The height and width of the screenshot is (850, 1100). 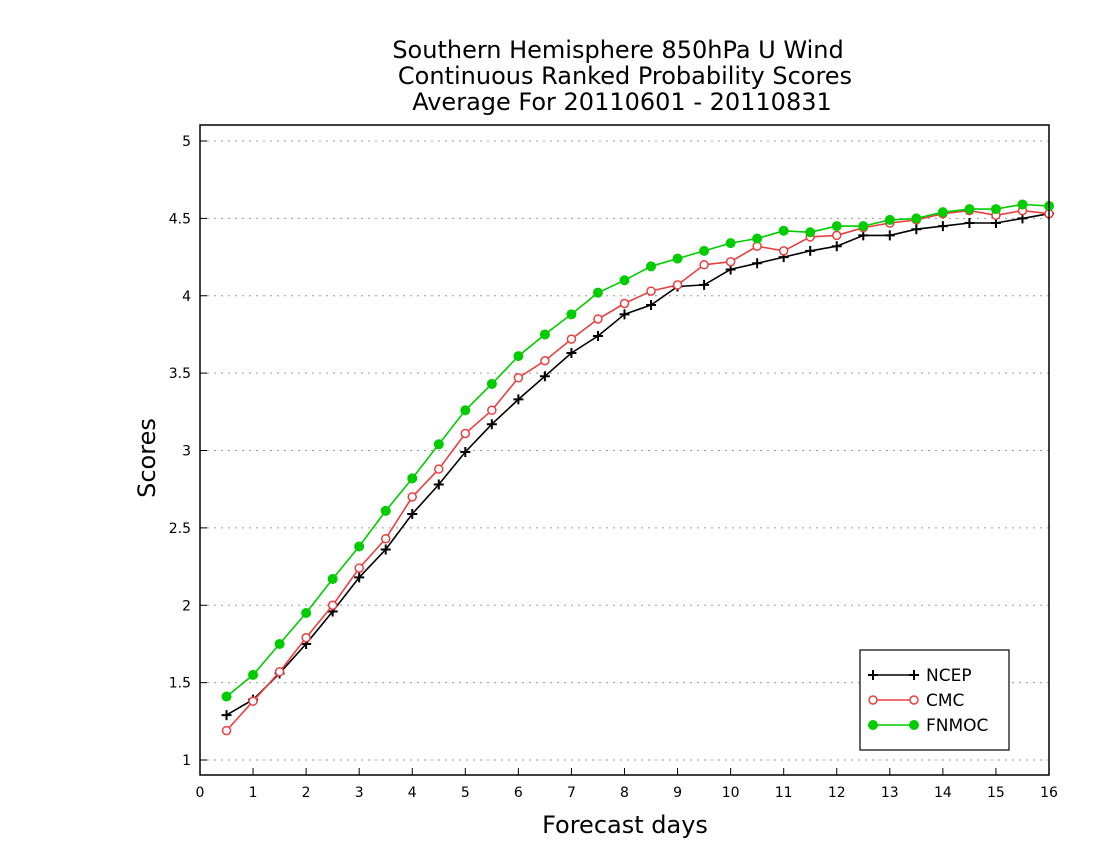 I want to click on y-tick-label: 3.5, so click(x=180, y=374).